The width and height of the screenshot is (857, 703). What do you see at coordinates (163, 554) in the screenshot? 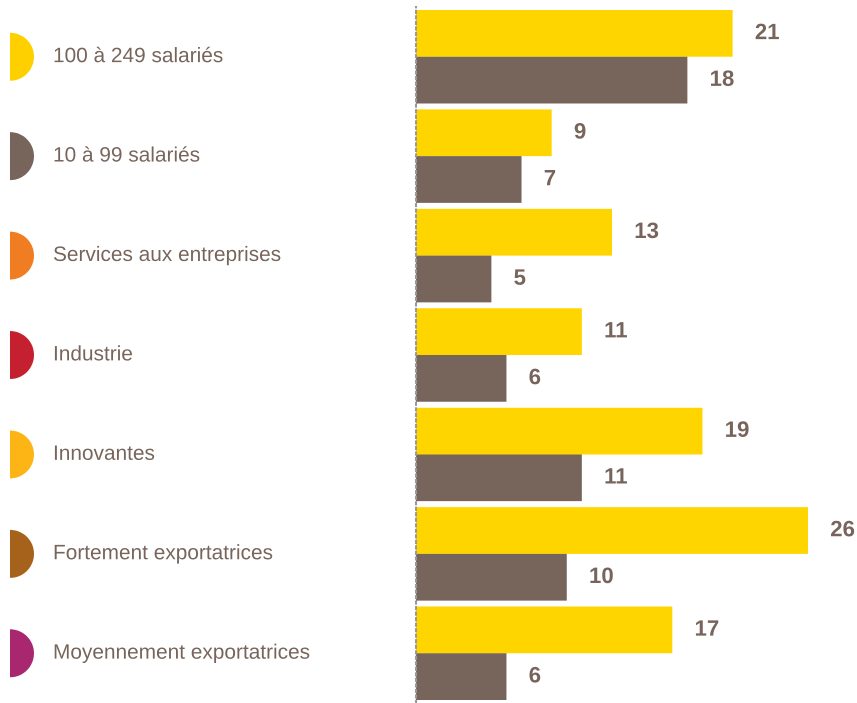
I see `y-tick-label: Fortement exportatrices` at bounding box center [163, 554].